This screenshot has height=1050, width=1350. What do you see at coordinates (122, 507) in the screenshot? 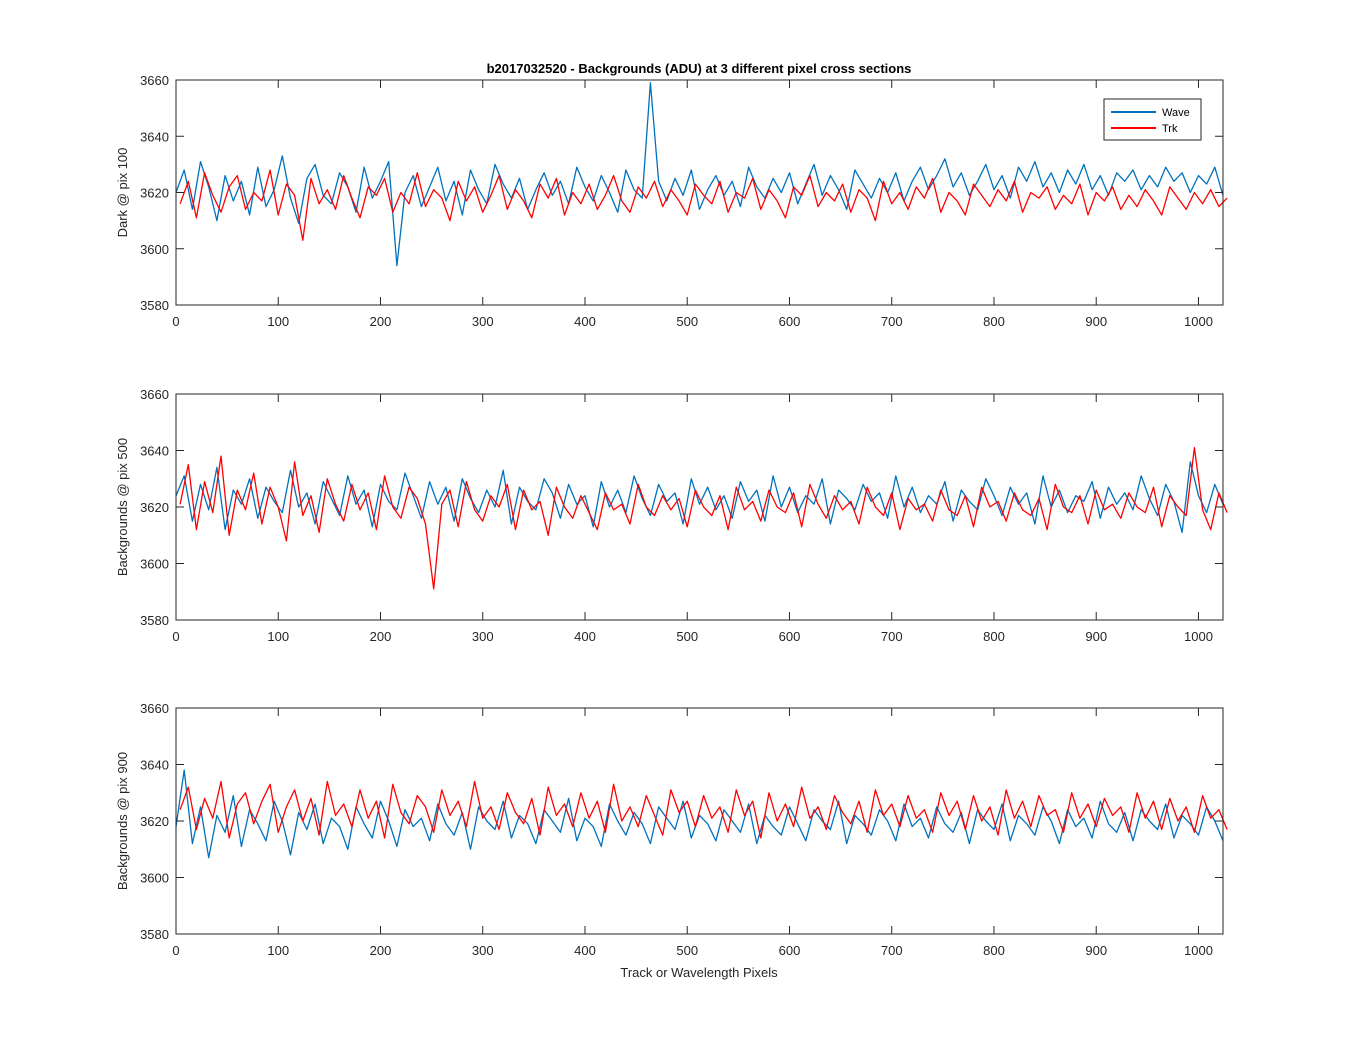
I see `y-axis-label: Backgrounds @ pix 500` at bounding box center [122, 507].